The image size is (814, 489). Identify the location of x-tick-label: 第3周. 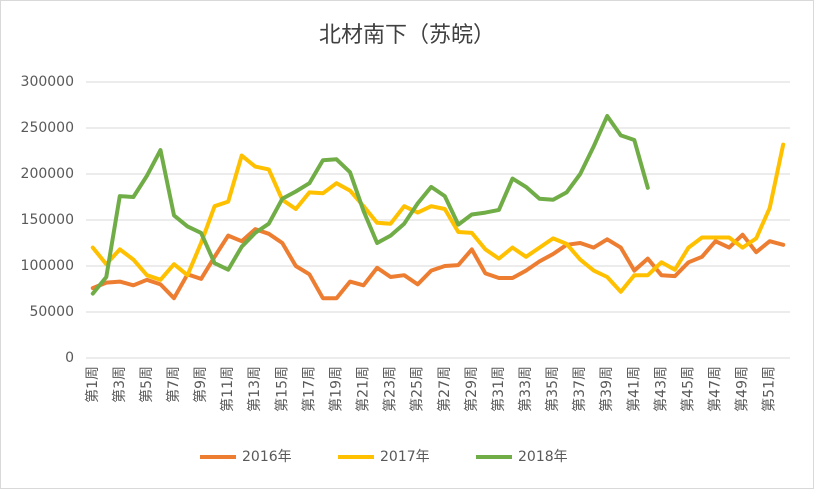
(119, 384).